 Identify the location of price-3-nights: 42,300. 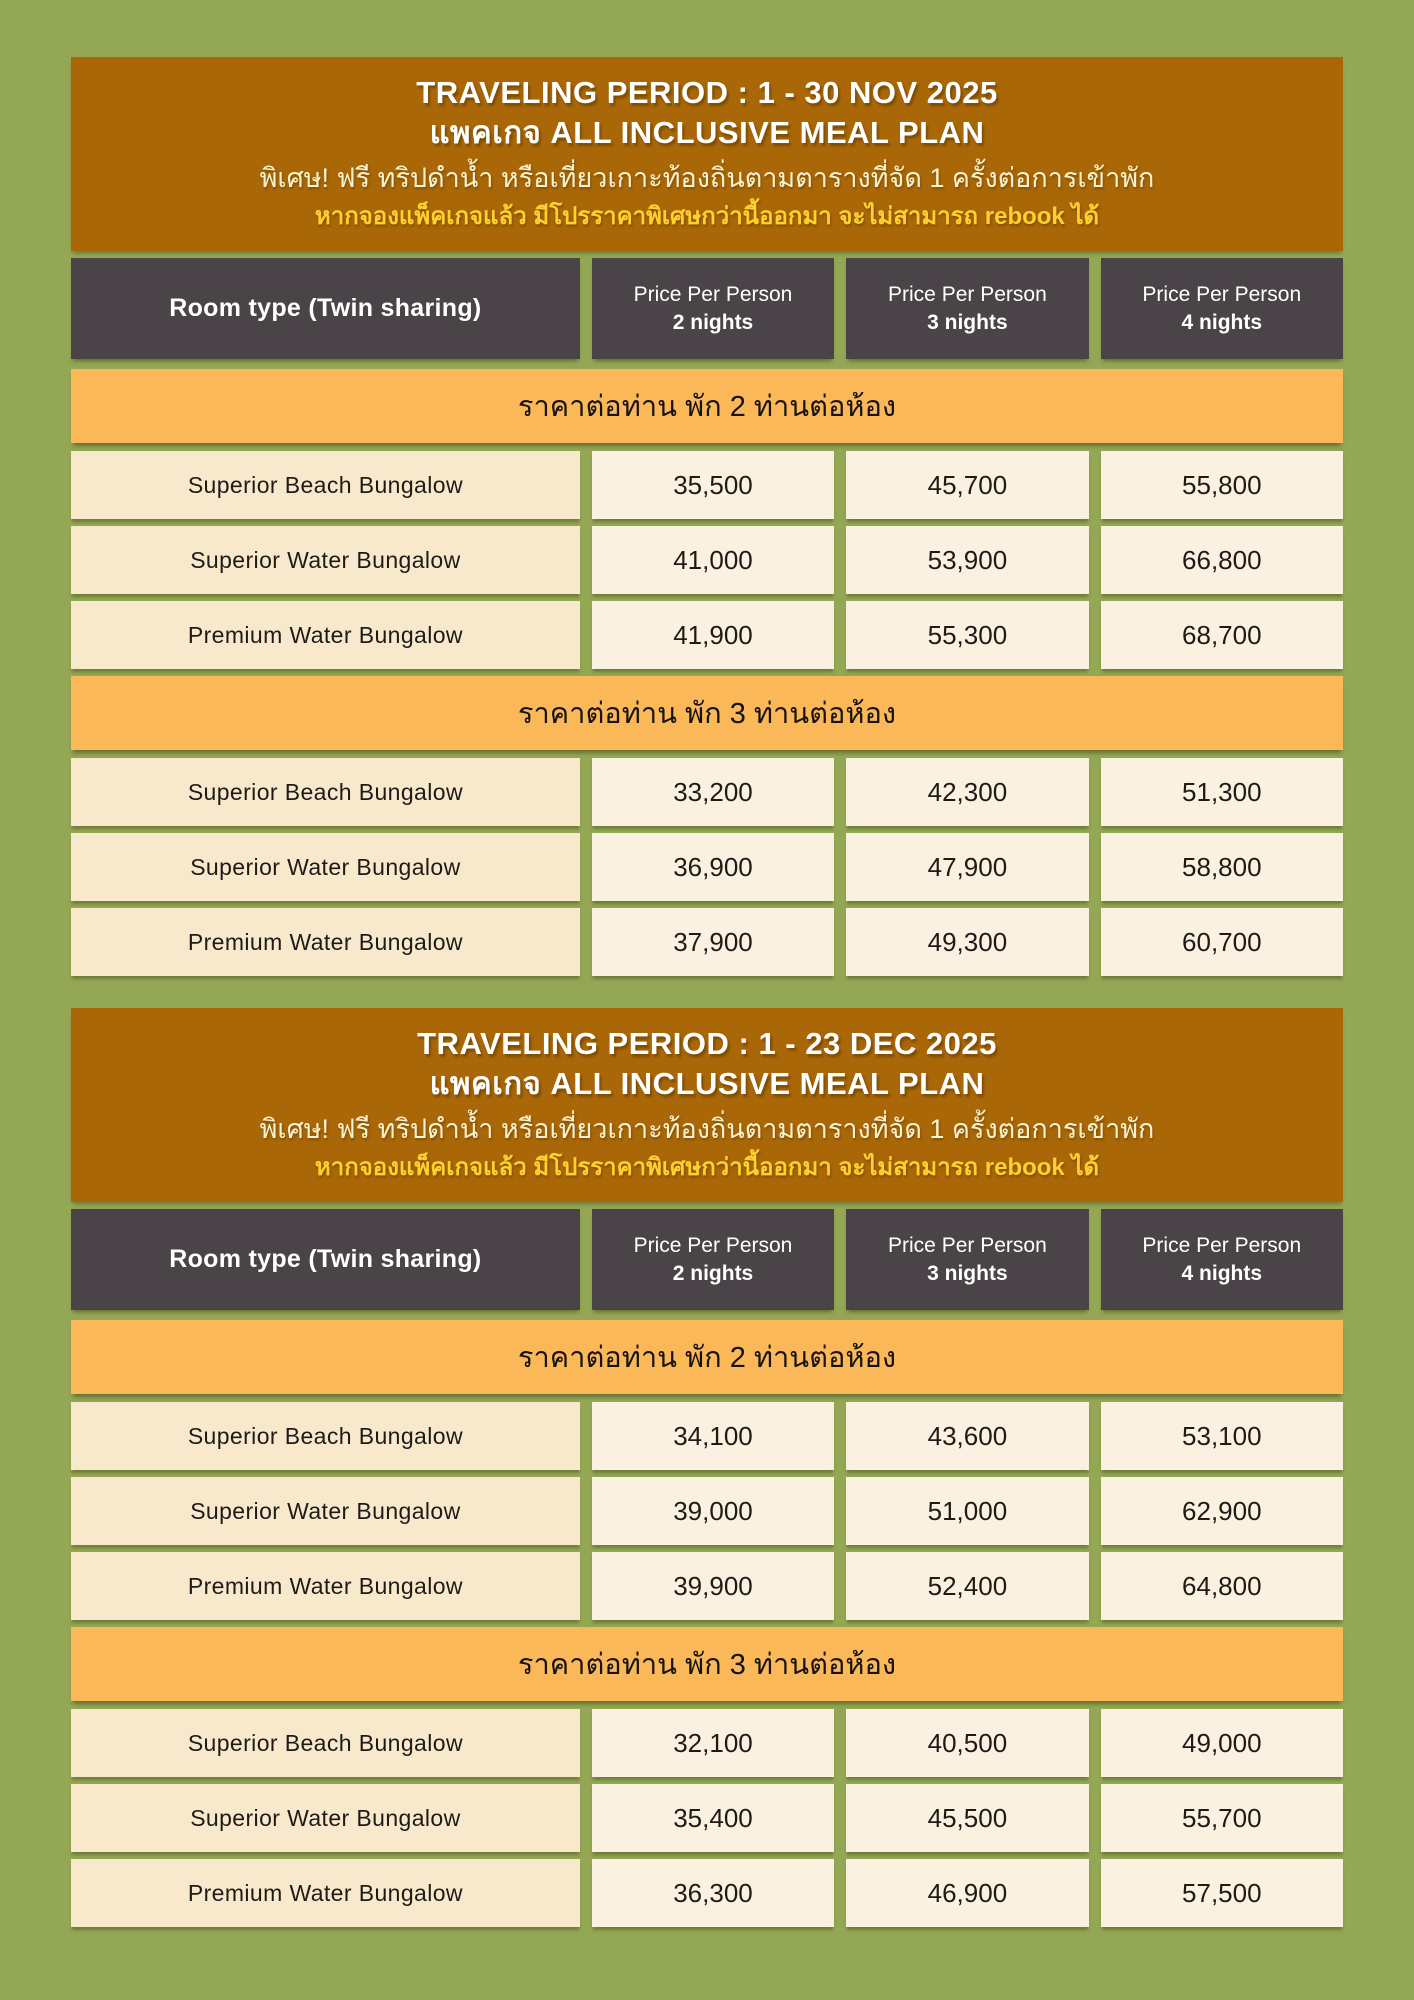
(967, 792).